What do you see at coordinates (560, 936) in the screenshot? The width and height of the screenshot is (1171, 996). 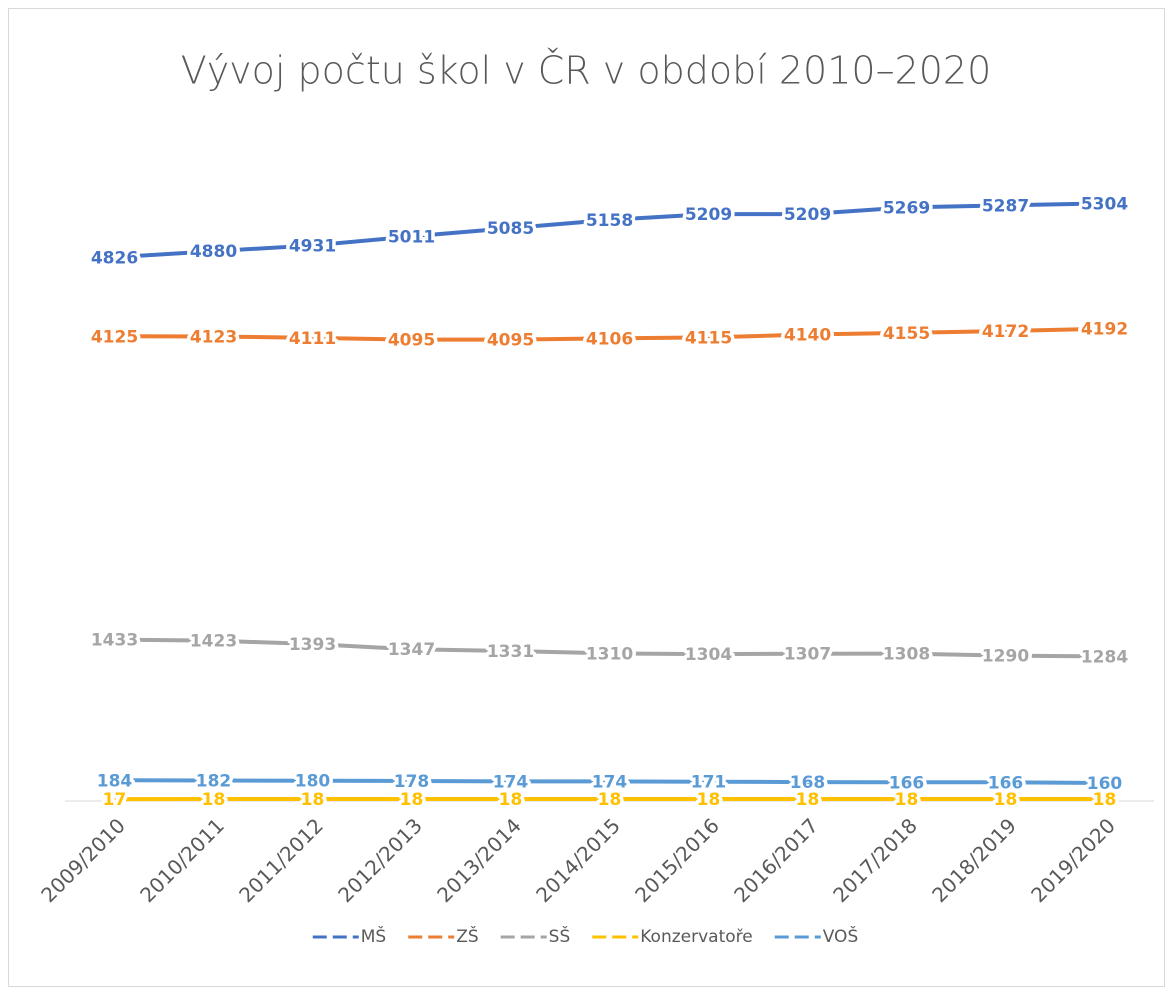 I see `legend-label: SŠ` at bounding box center [560, 936].